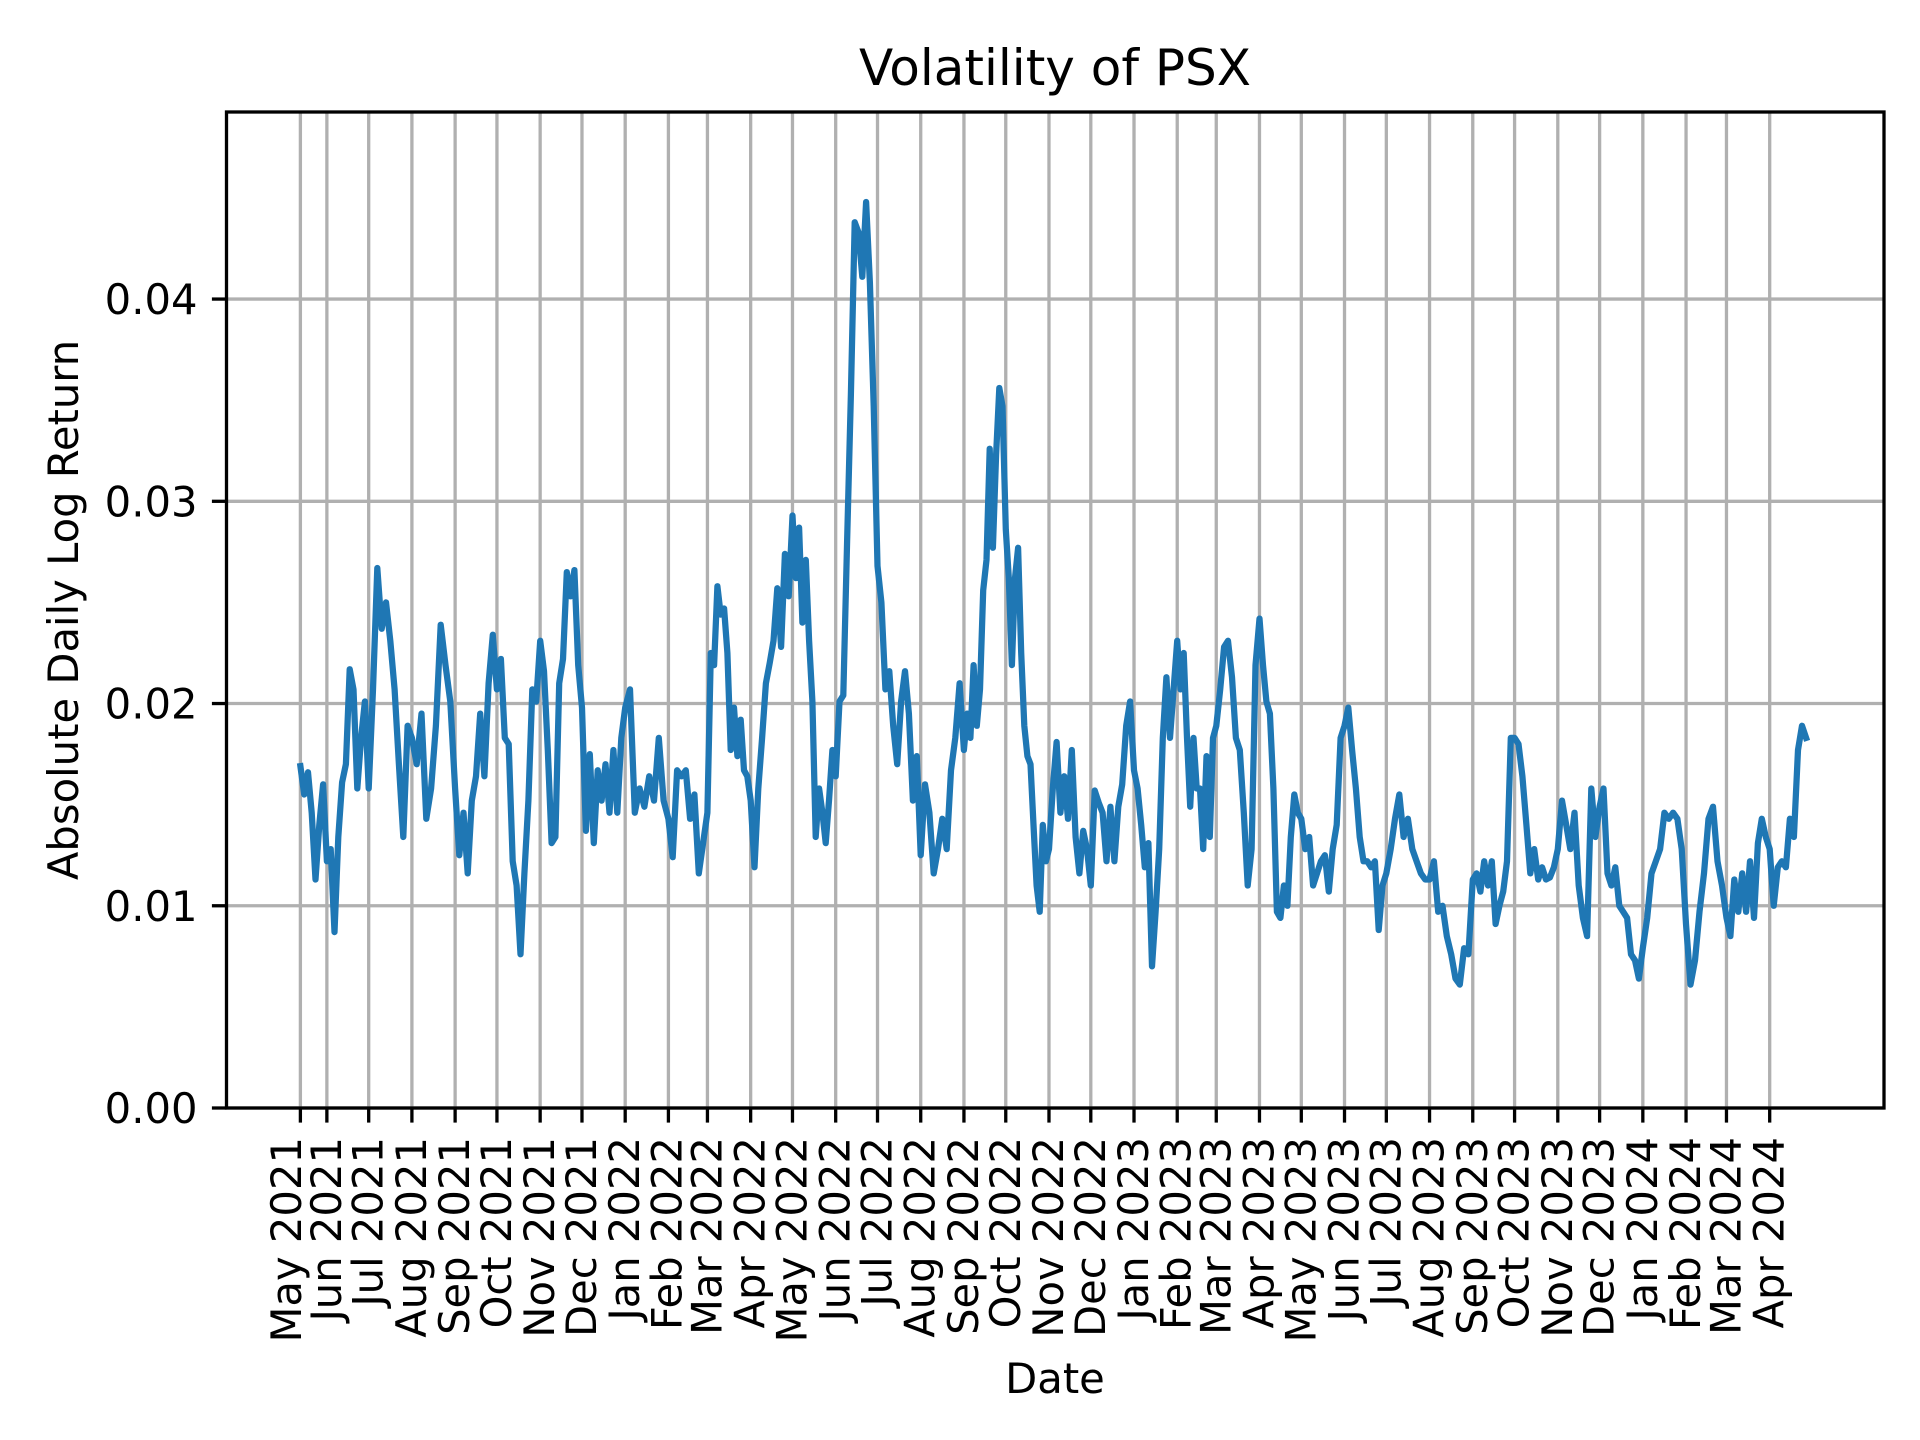 This screenshot has height=1440, width=1920. Describe the element at coordinates (1769, 1232) in the screenshot. I see `x-tick-label: Apr 2024` at that location.